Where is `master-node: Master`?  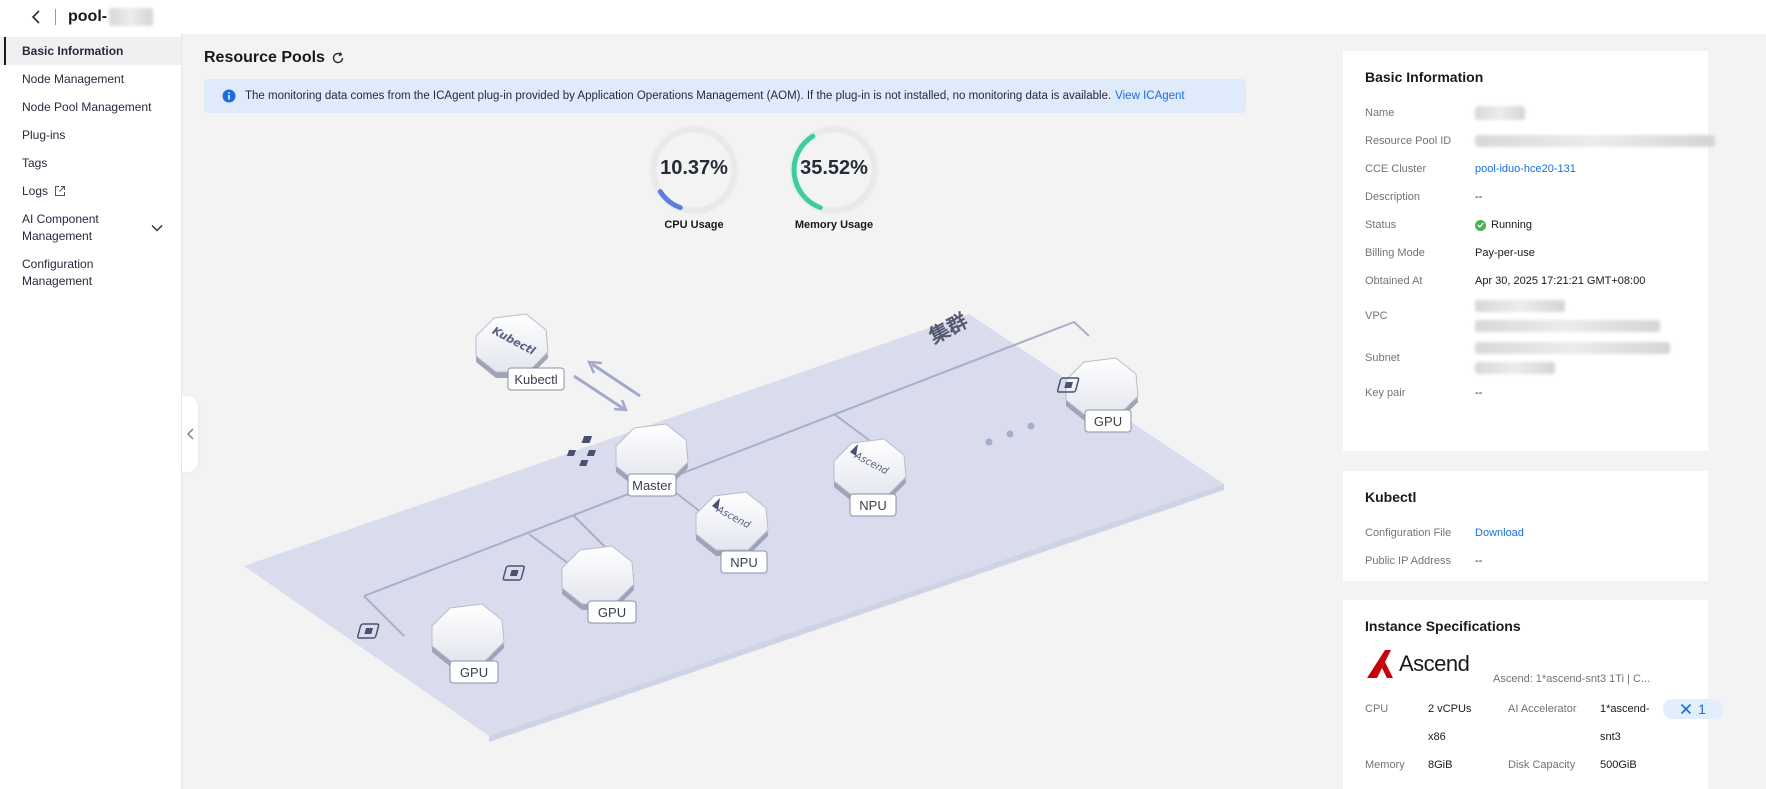 master-node: Master is located at coordinates (627, 460).